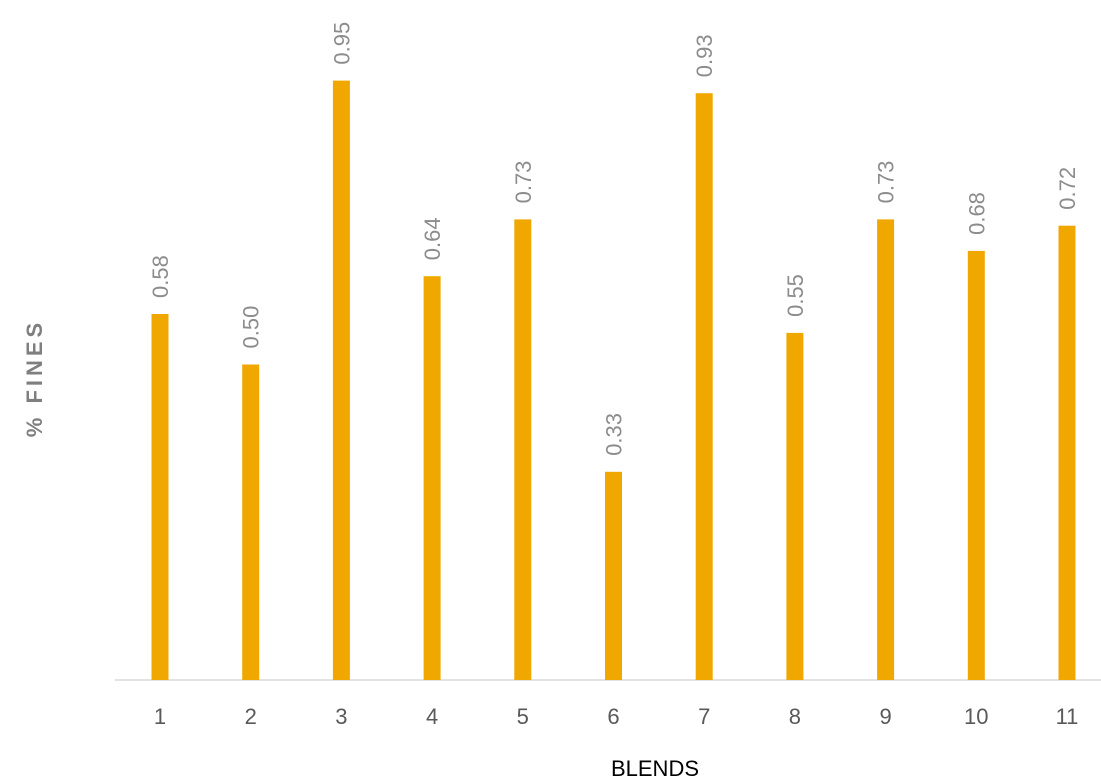  I want to click on data-label-9: 0.73, so click(886, 182).